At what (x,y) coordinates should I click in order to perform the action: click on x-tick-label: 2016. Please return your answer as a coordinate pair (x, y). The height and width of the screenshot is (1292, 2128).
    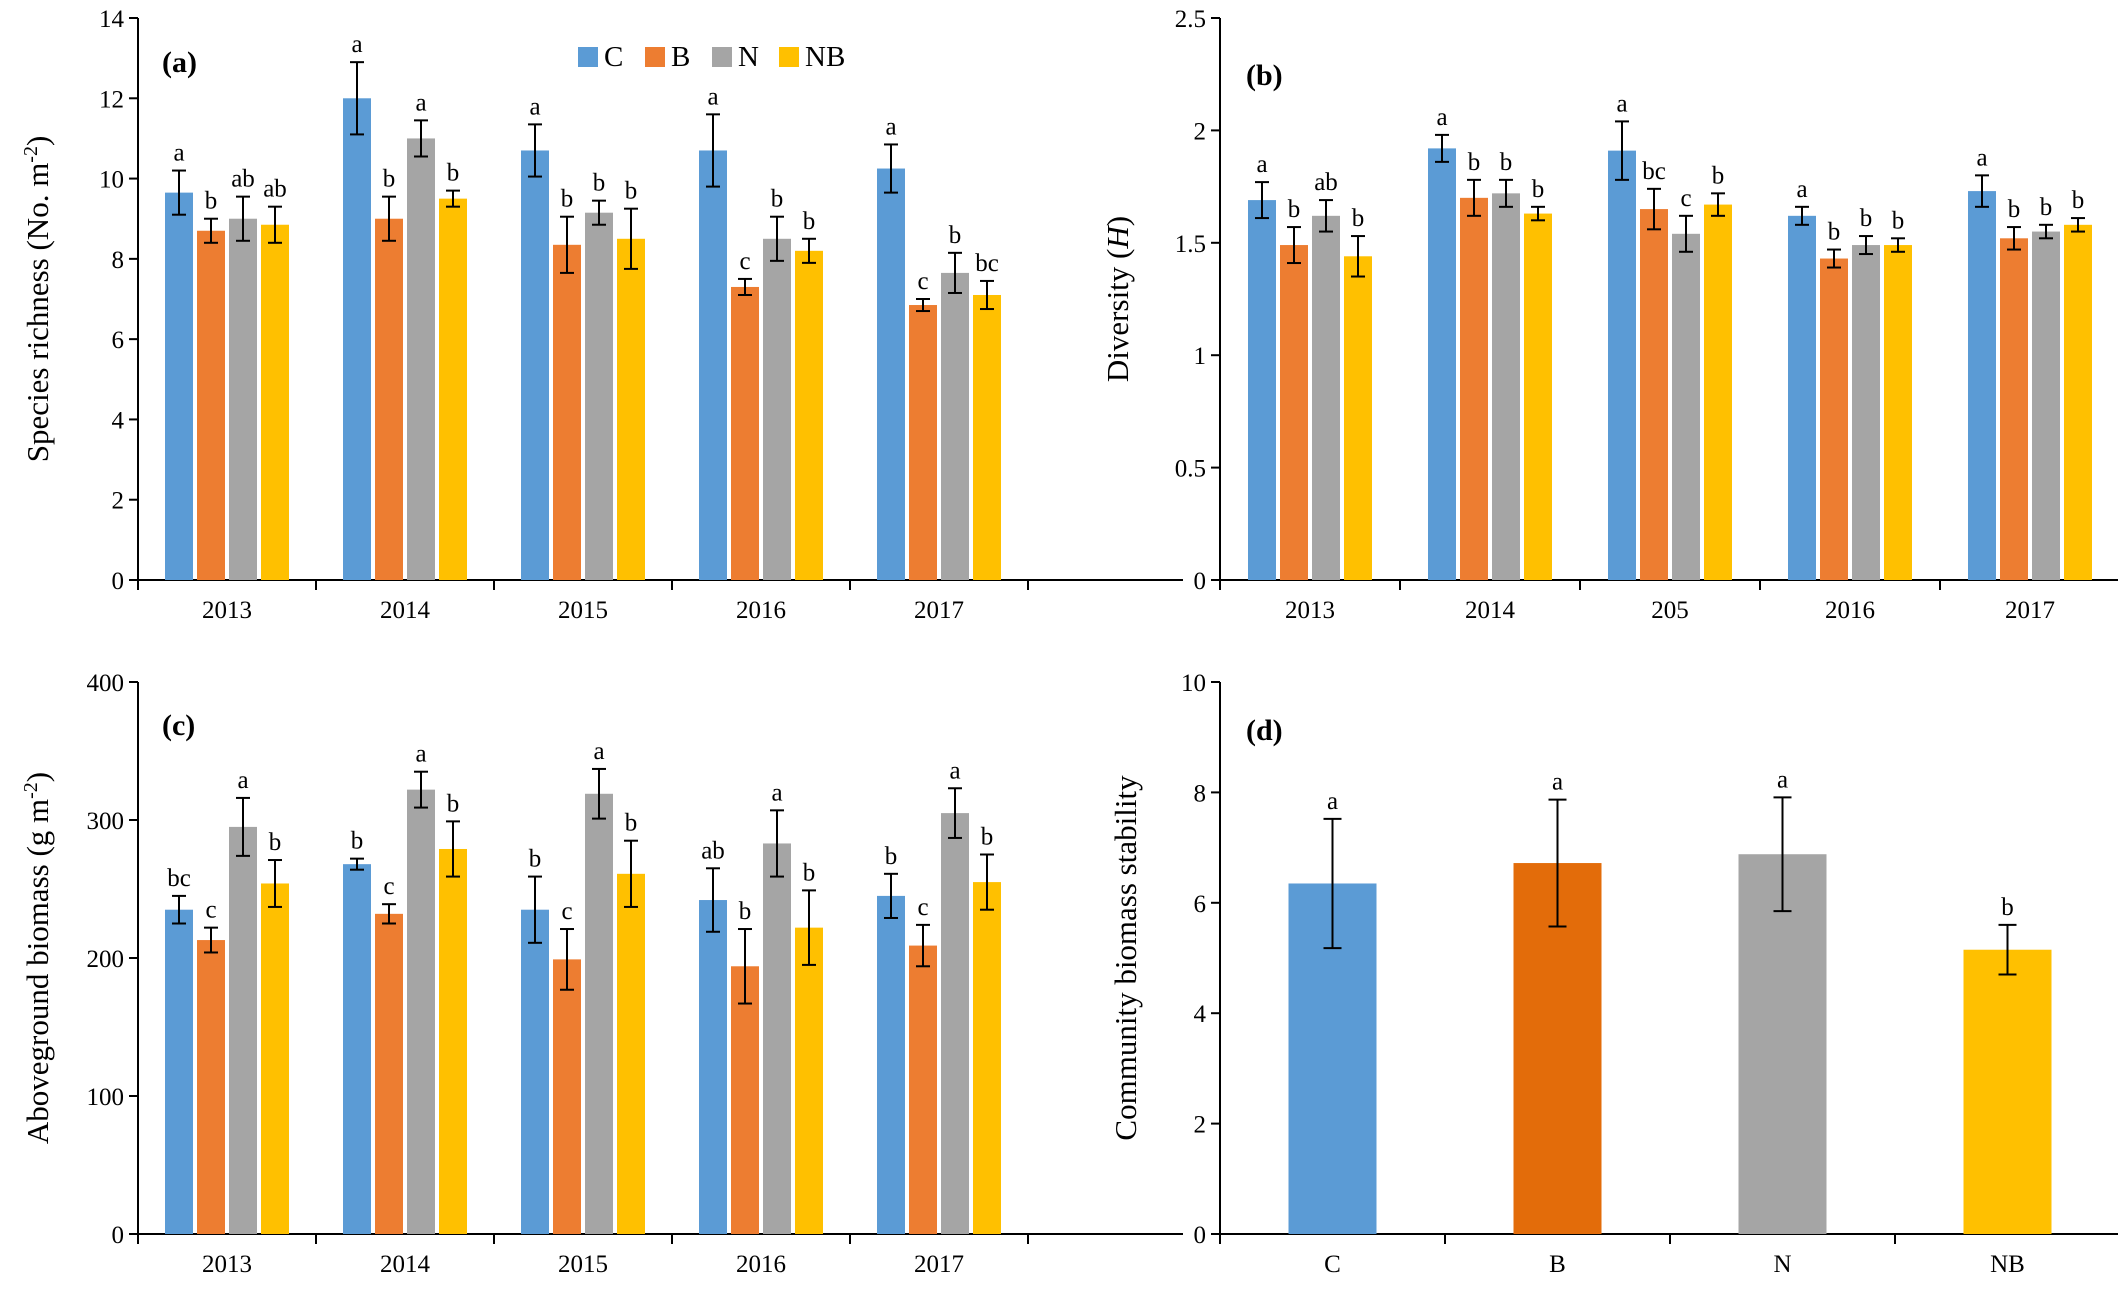
    Looking at the image, I should click on (1850, 610).